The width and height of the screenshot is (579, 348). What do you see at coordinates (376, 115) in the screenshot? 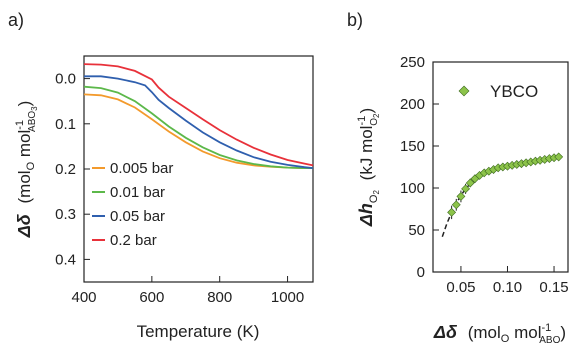
I see `panel-b-ylabel-sub4: 2` at bounding box center [376, 115].